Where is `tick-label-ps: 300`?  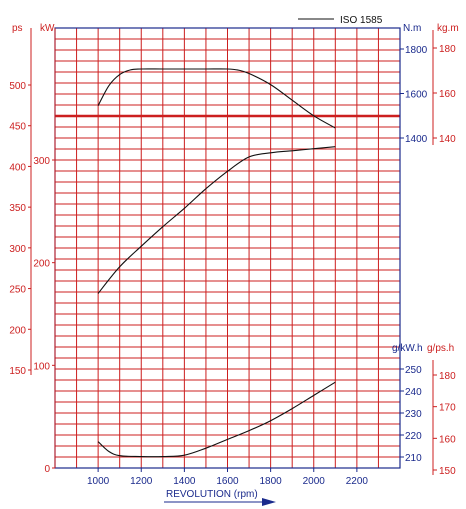 tick-label-ps: 300 is located at coordinates (17, 249).